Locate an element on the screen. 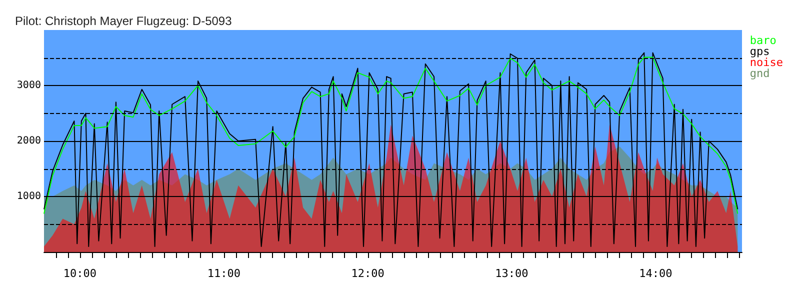  x-tick-label: 13:00 is located at coordinates (511, 273).